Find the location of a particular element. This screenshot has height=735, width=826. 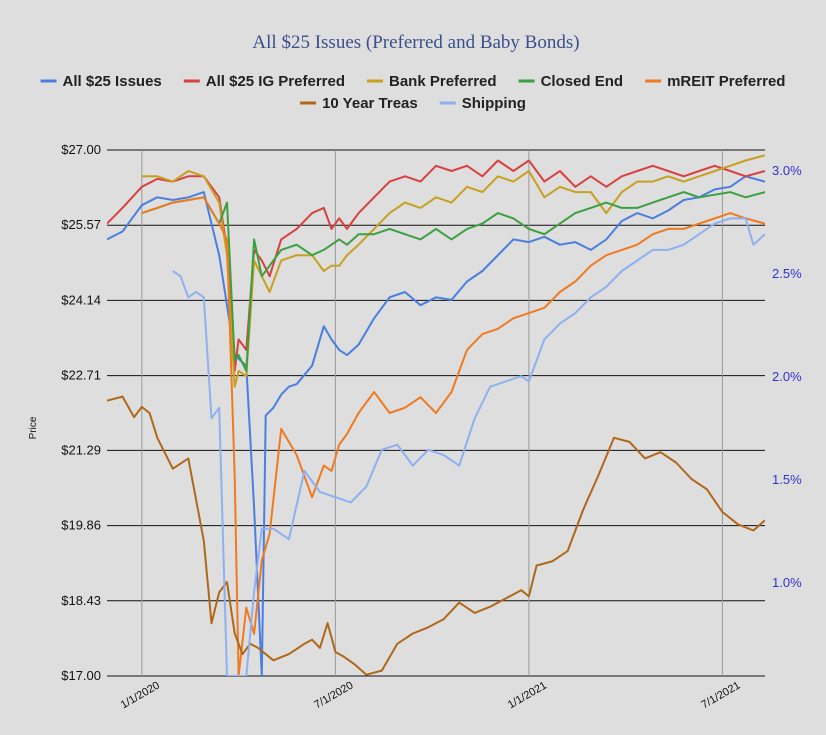

y-tick-label: $24.14 is located at coordinates (81, 299).